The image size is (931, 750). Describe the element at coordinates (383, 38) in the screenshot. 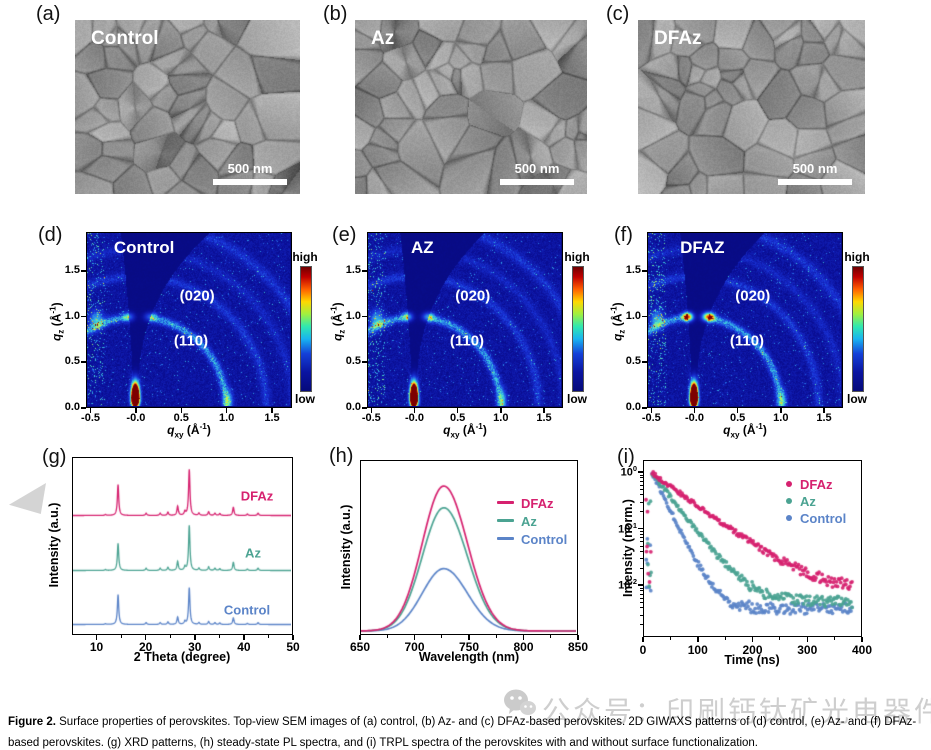

I see `sem-title: Az` at that location.